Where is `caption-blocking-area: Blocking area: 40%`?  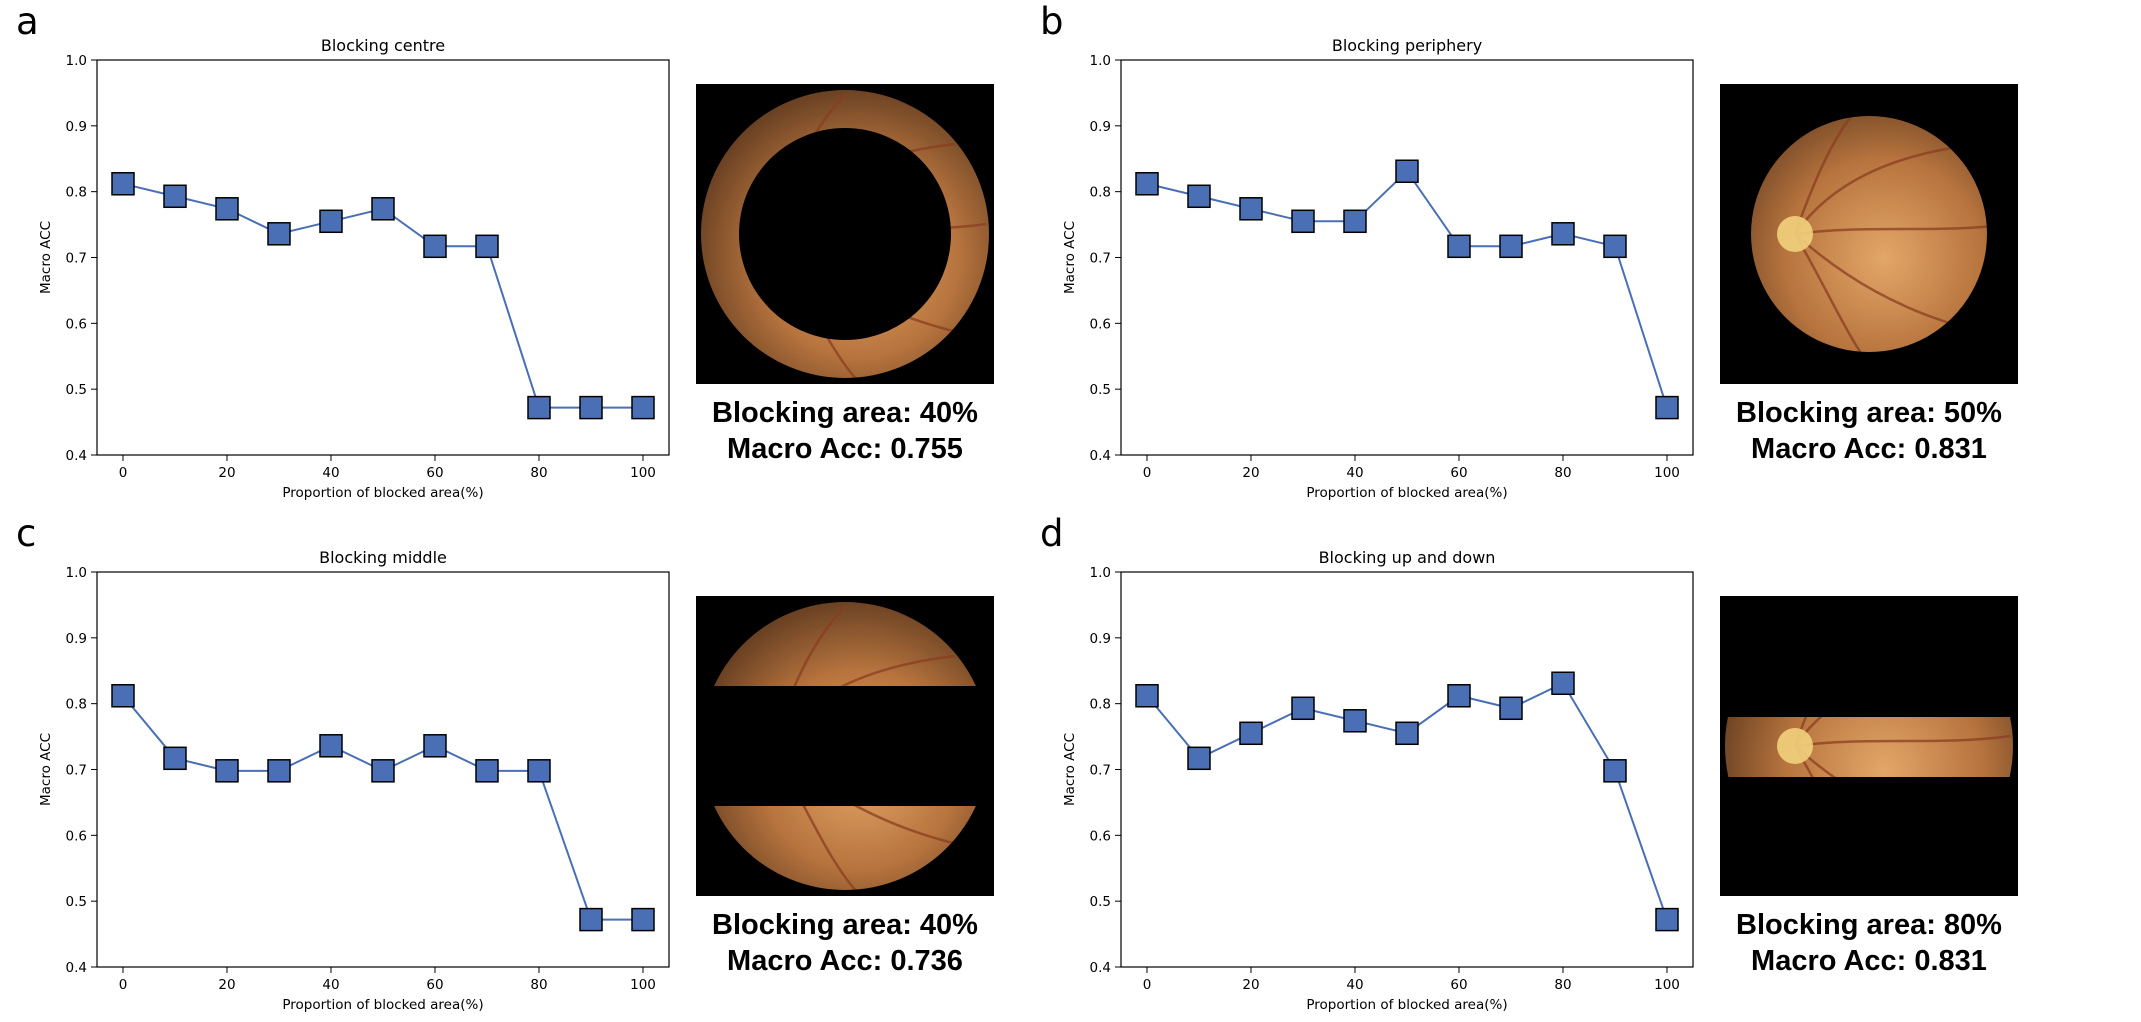 caption-blocking-area: Blocking area: 40% is located at coordinates (845, 413).